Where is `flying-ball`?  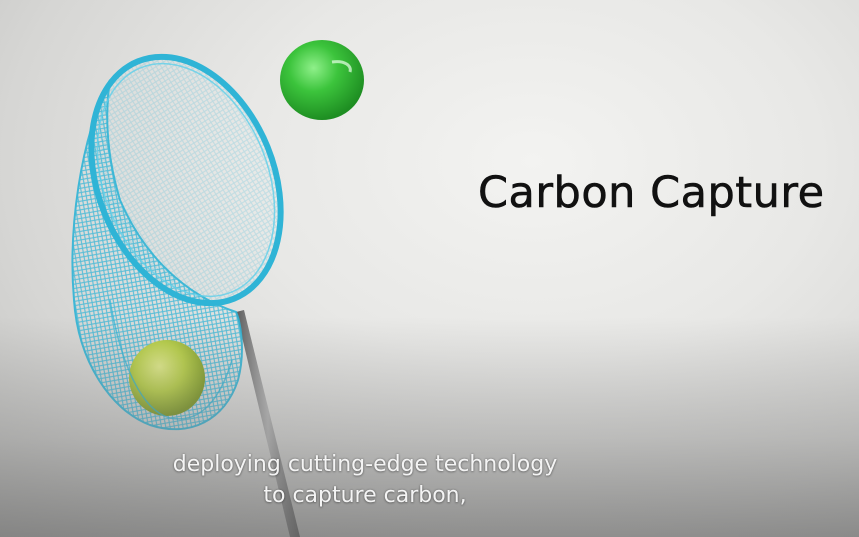
flying-ball is located at coordinates (322, 80).